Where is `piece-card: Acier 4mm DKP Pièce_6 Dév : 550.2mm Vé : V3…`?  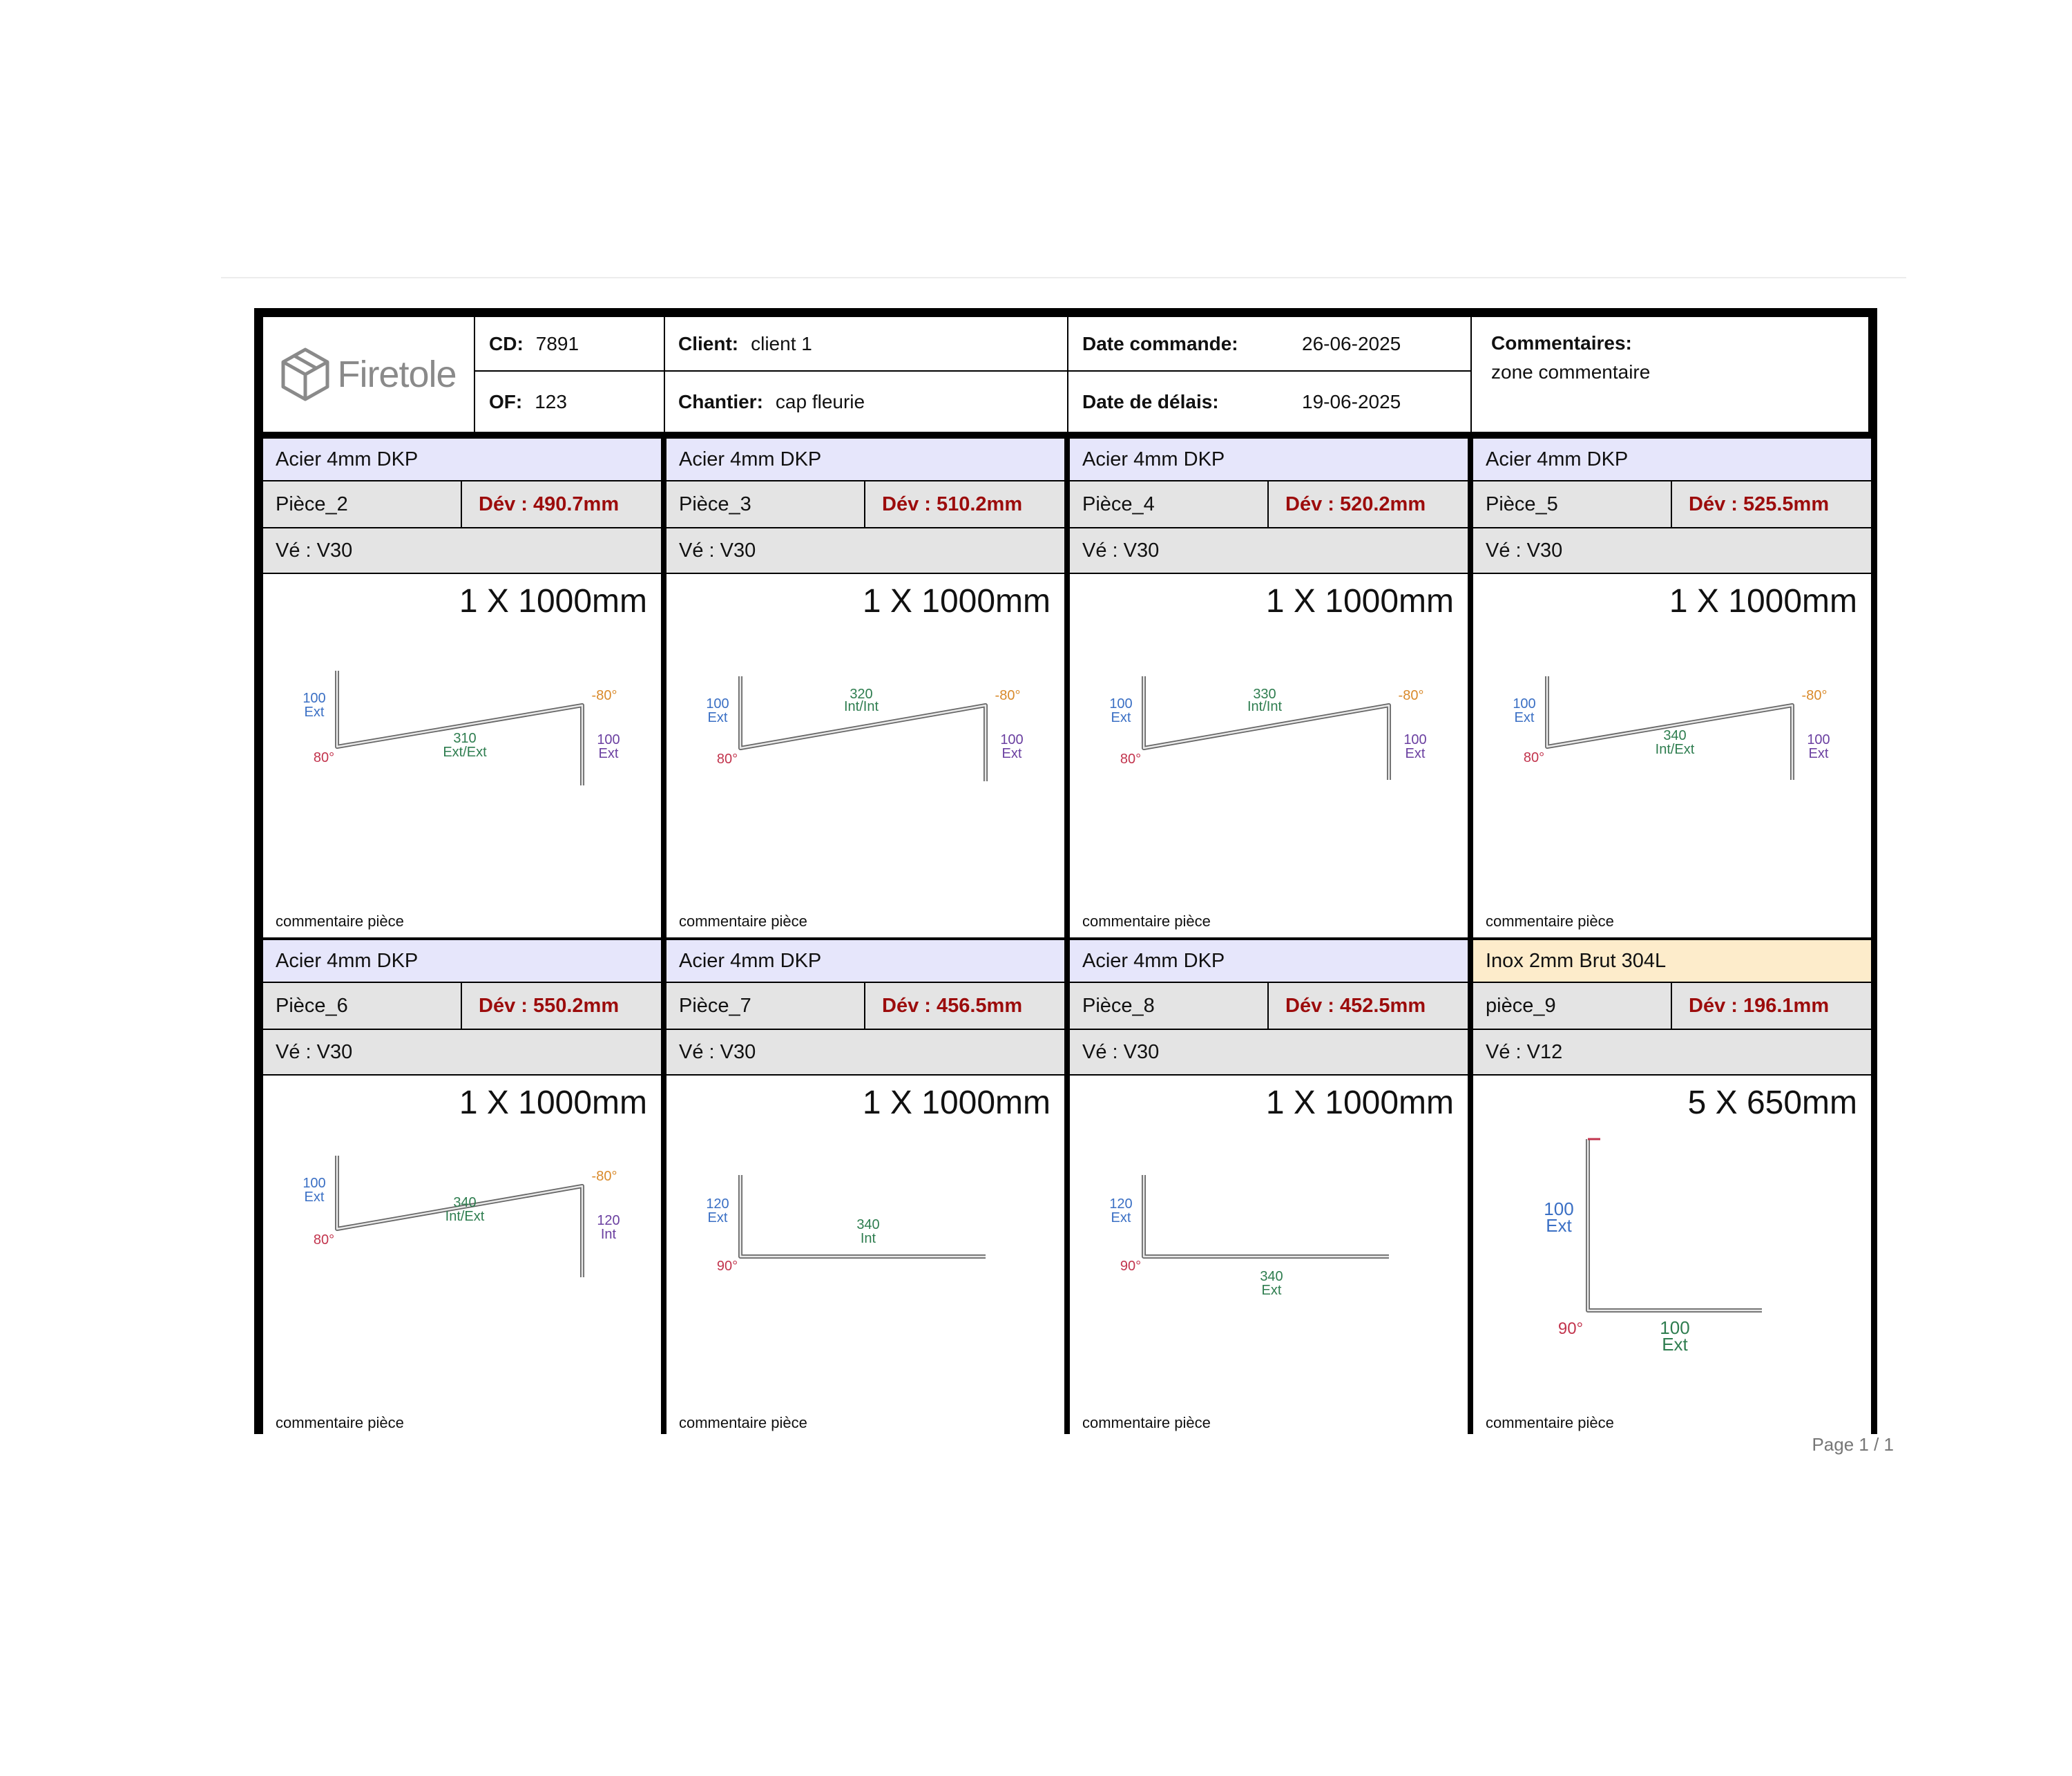
piece-card: Acier 4mm DKP Pièce_6 Dév : 550.2mm Vé : V3… is located at coordinates (462, 1189).